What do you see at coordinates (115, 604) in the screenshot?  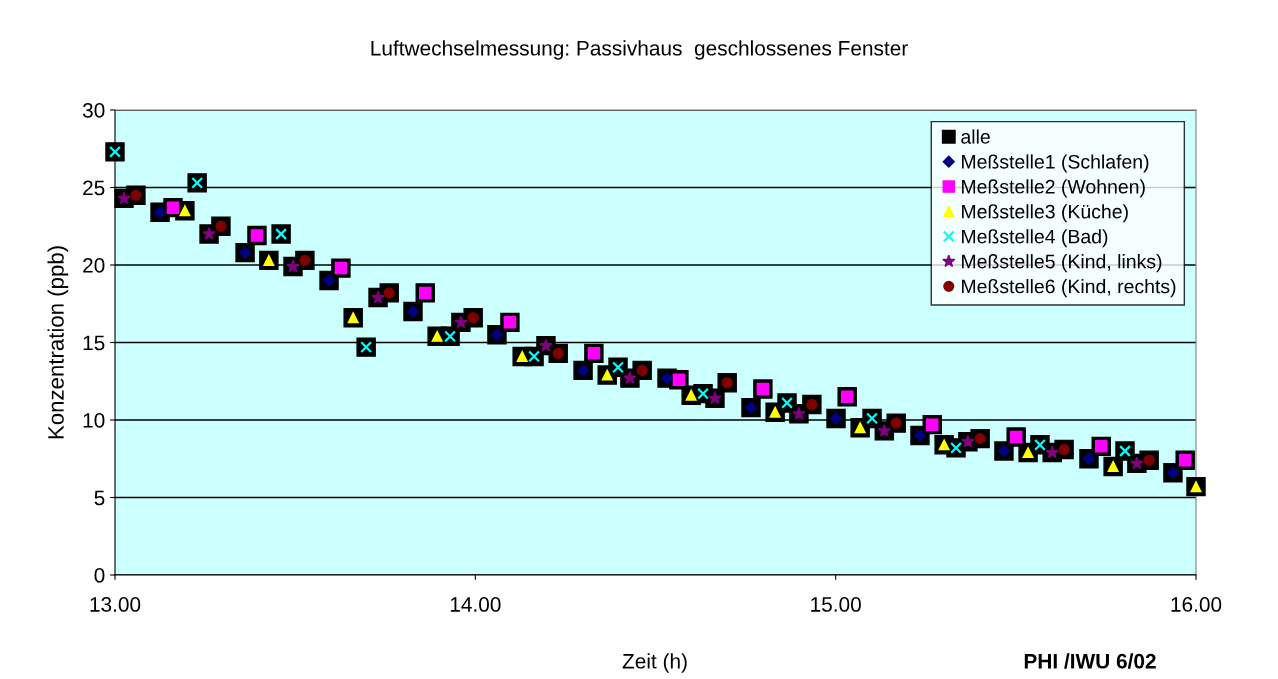 I see `x-tick-label: 13.00` at bounding box center [115, 604].